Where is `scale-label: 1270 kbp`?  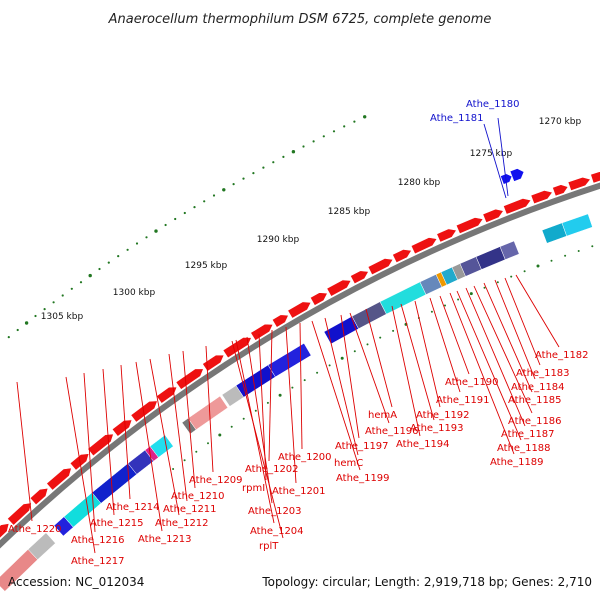
scale-label: 1270 kbp is located at coordinates (560, 122).